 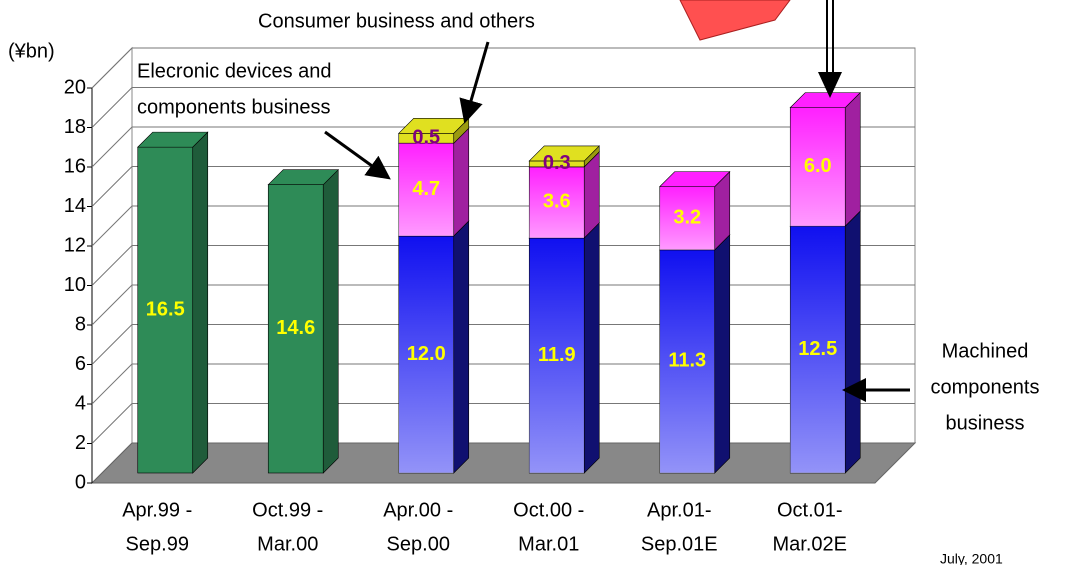 I want to click on x-tick-label: Apr.00 -, so click(x=418, y=510).